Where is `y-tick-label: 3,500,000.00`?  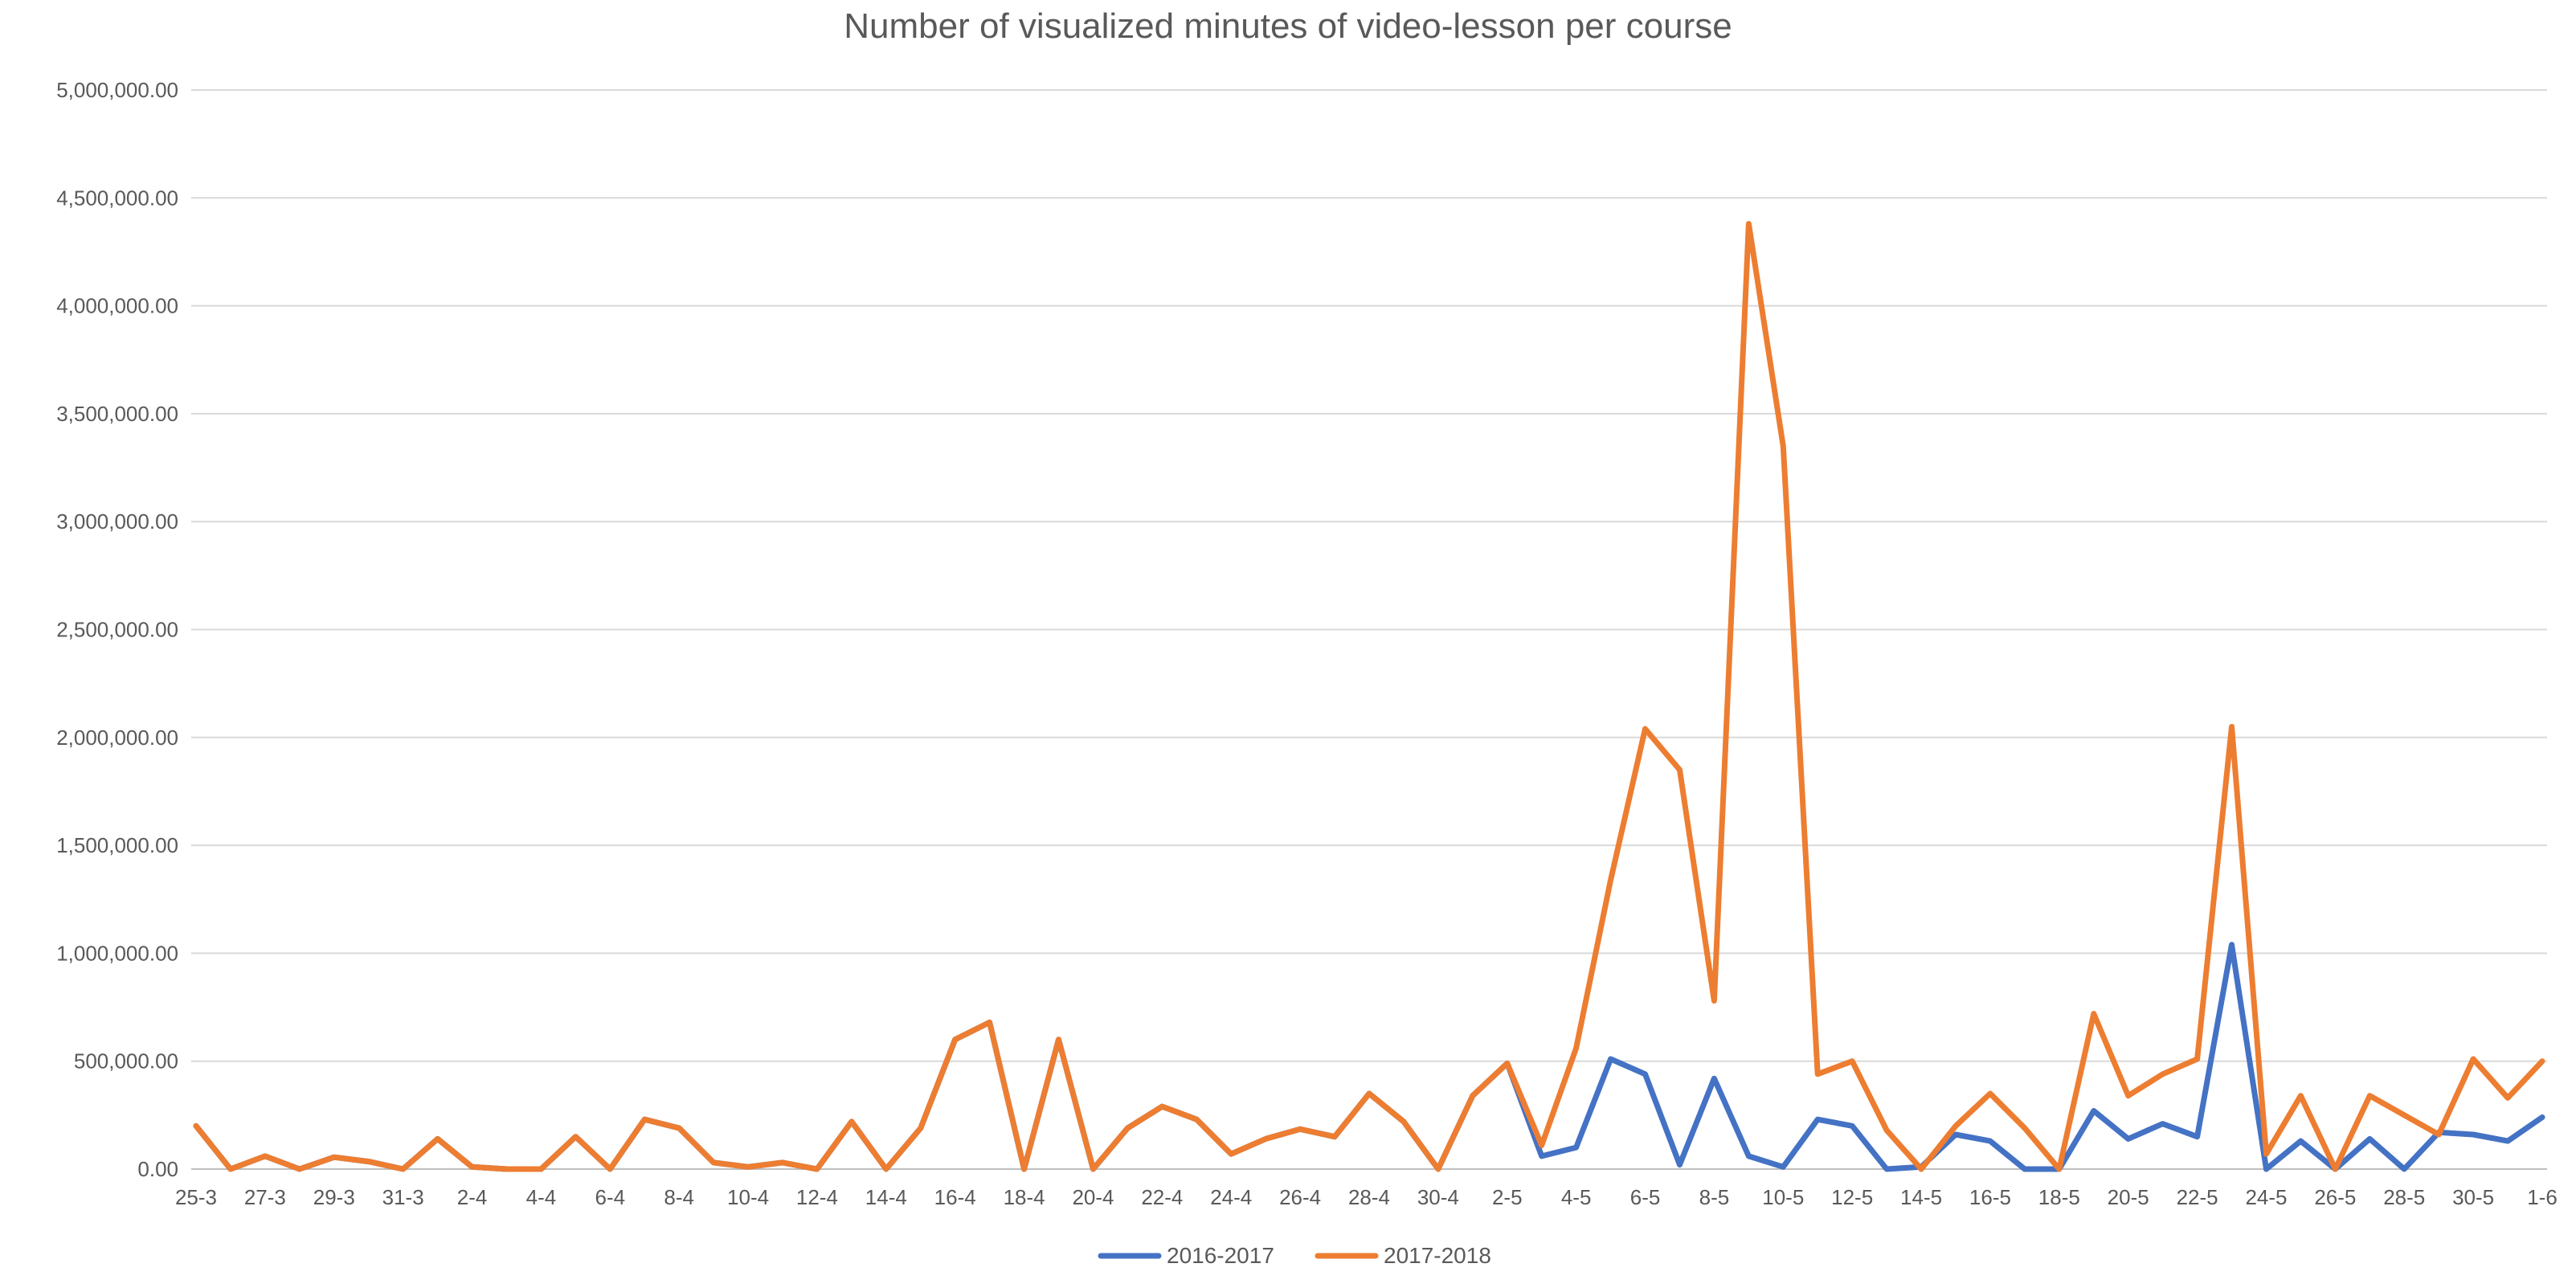 y-tick-label: 3,500,000.00 is located at coordinates (117, 414).